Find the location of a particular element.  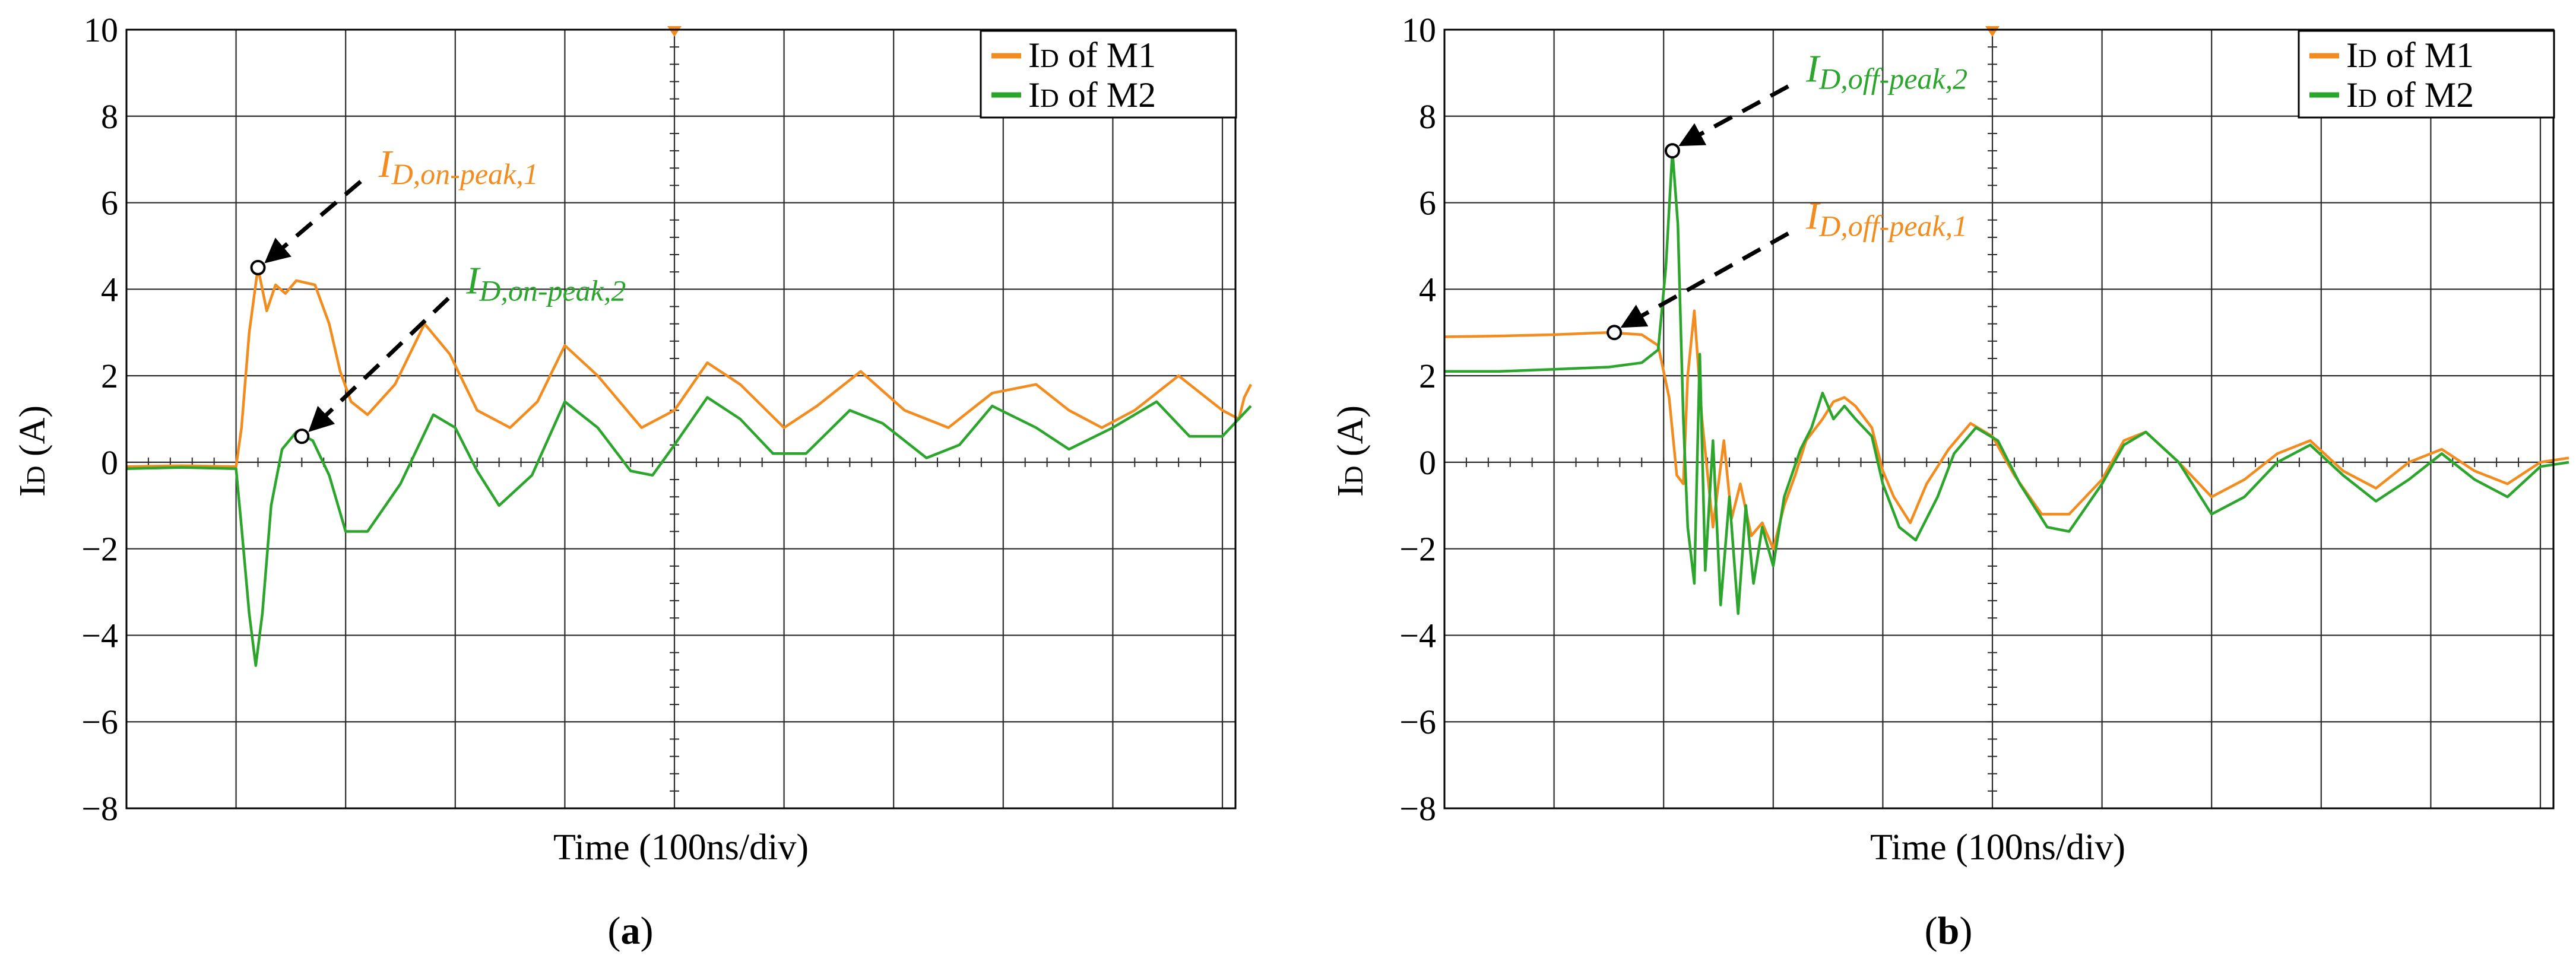

legend-entry-m1-a: ID of M1 is located at coordinates (1092, 55).